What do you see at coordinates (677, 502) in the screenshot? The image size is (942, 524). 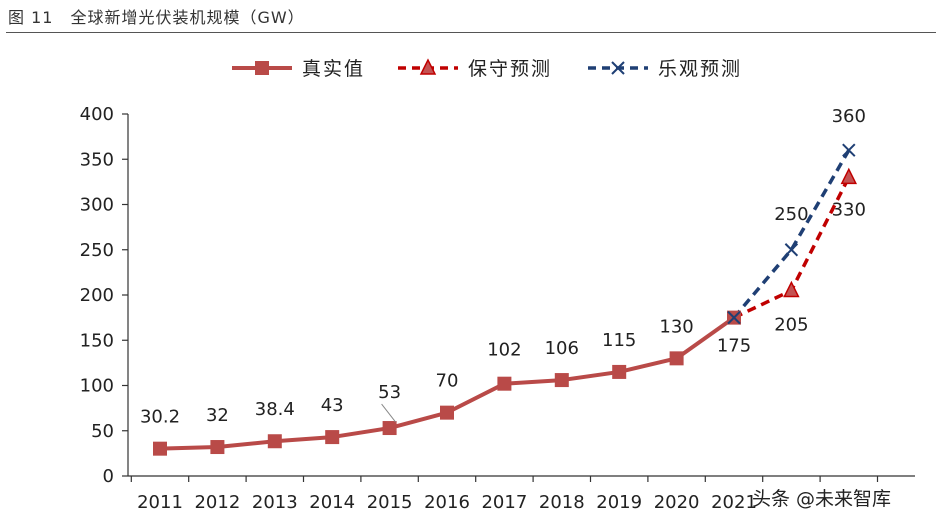 I see `x-tick-label: 2020` at bounding box center [677, 502].